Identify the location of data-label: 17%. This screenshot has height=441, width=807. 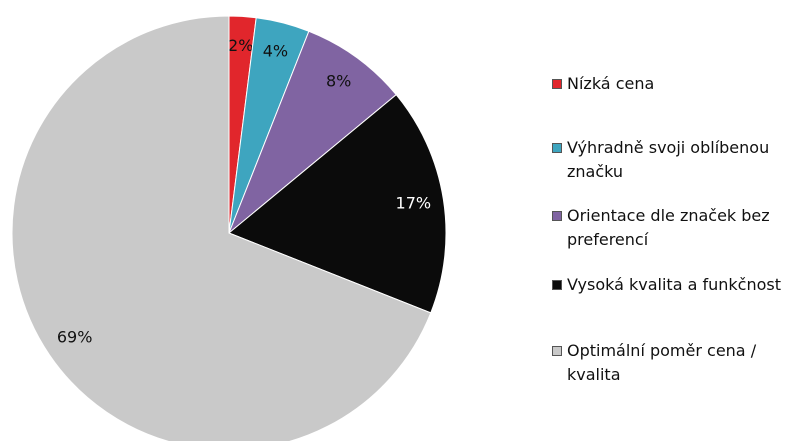
(414, 202).